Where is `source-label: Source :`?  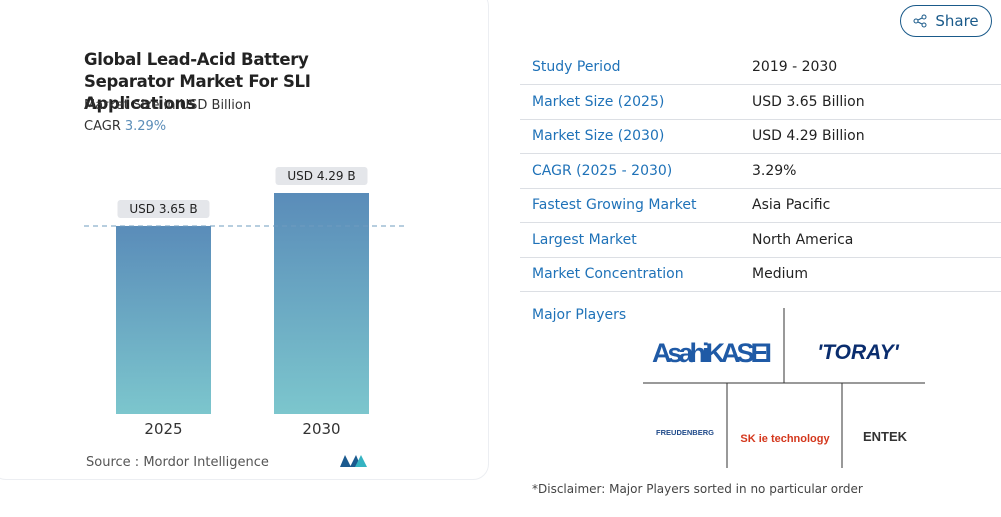 source-label: Source : is located at coordinates (113, 462).